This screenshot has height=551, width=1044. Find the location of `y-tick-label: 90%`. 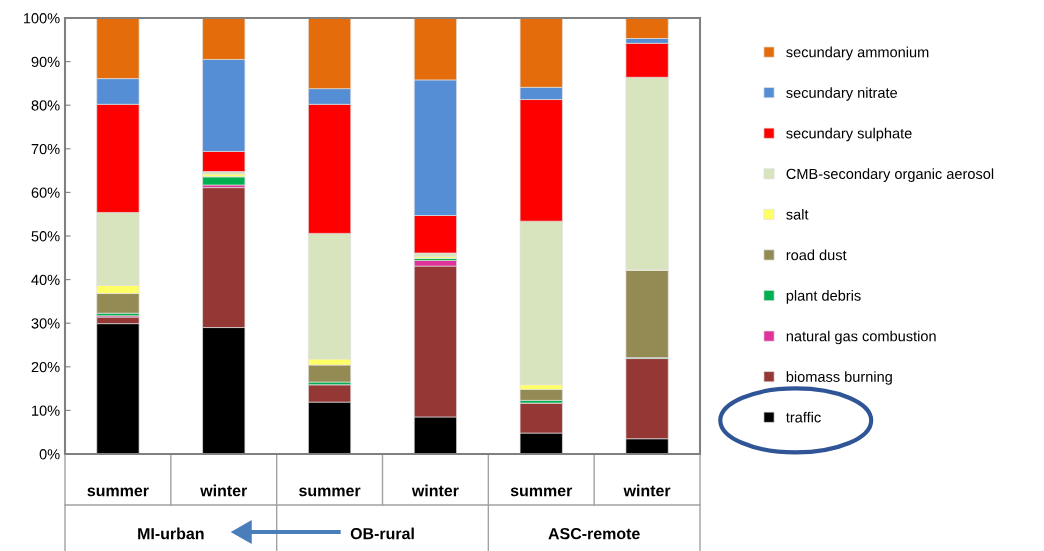

y-tick-label: 90% is located at coordinates (45, 62).